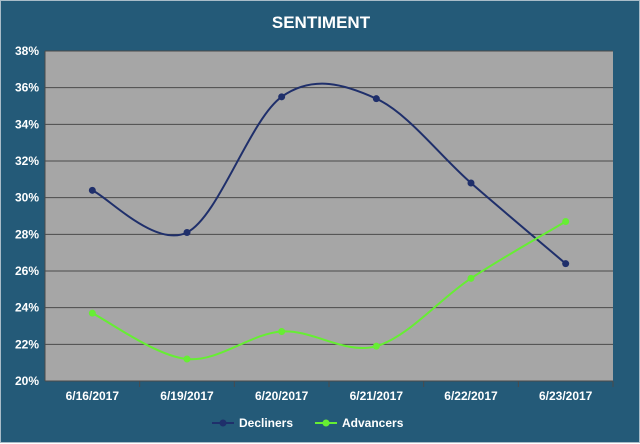 Image resolution: width=640 pixels, height=444 pixels. I want to click on y-tick-label: 30%, so click(27, 198).